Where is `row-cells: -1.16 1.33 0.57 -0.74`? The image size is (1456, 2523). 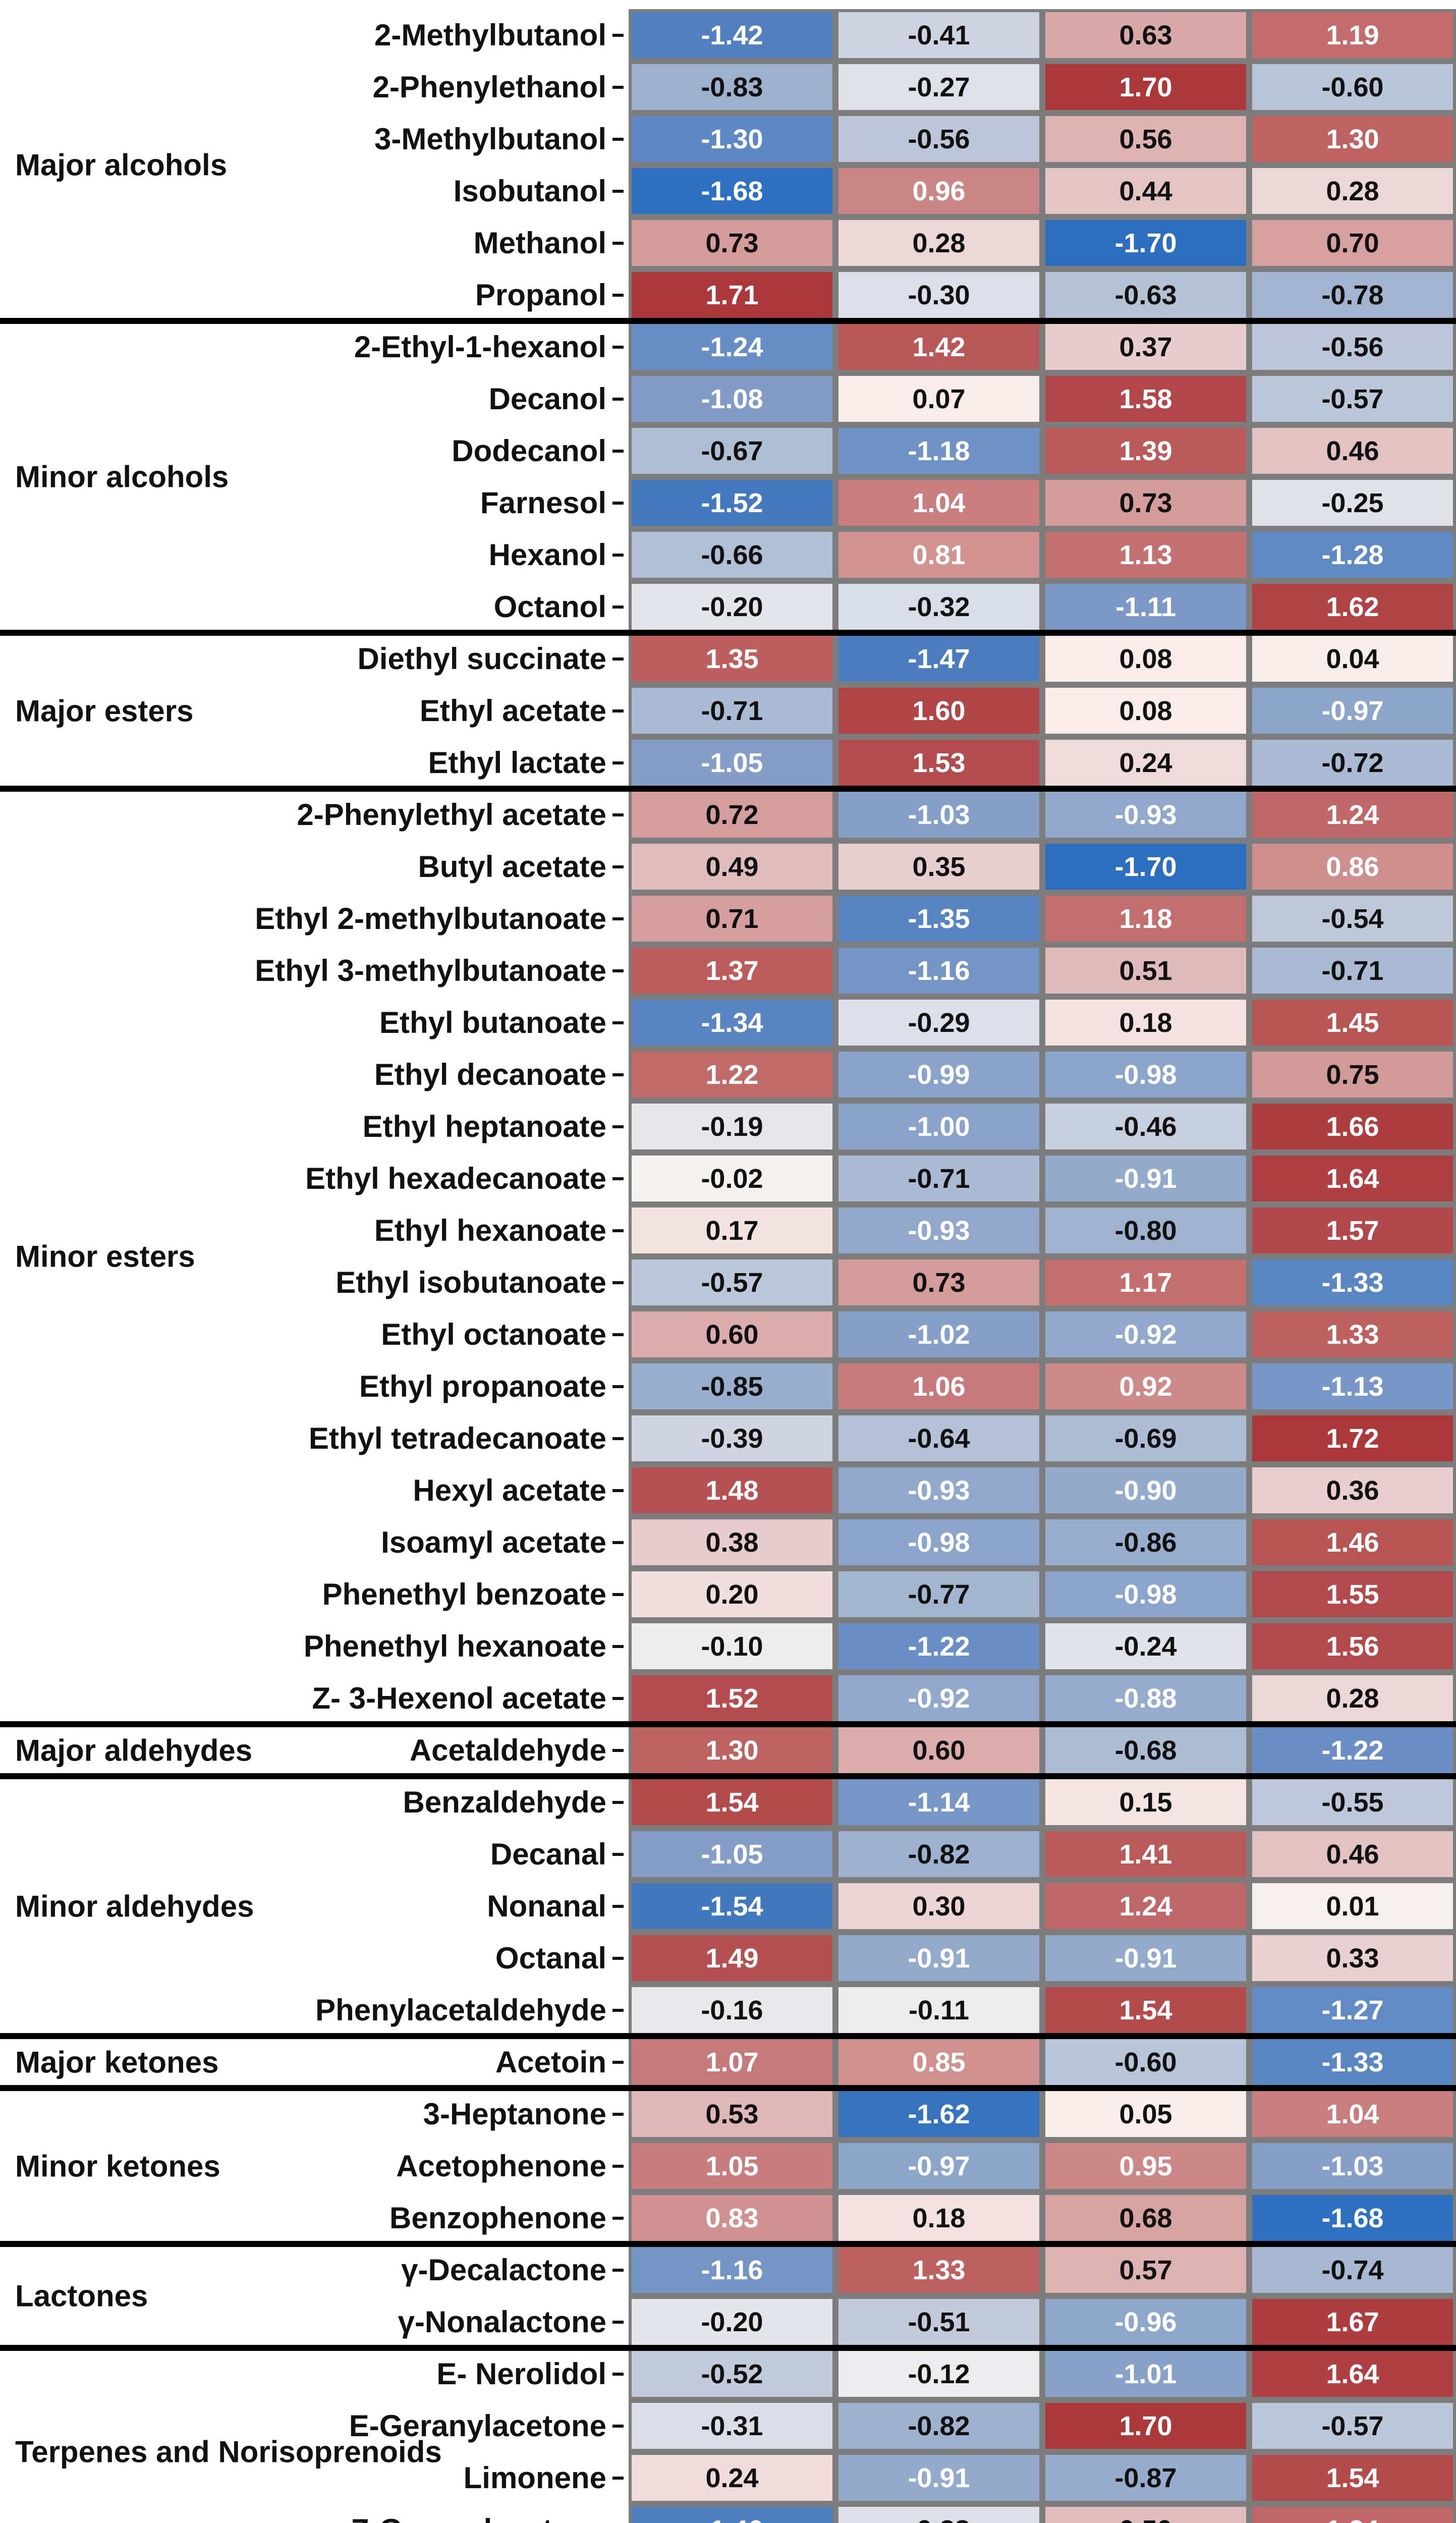
row-cells: -1.16 1.33 0.57 -0.74 is located at coordinates (1042, 2270).